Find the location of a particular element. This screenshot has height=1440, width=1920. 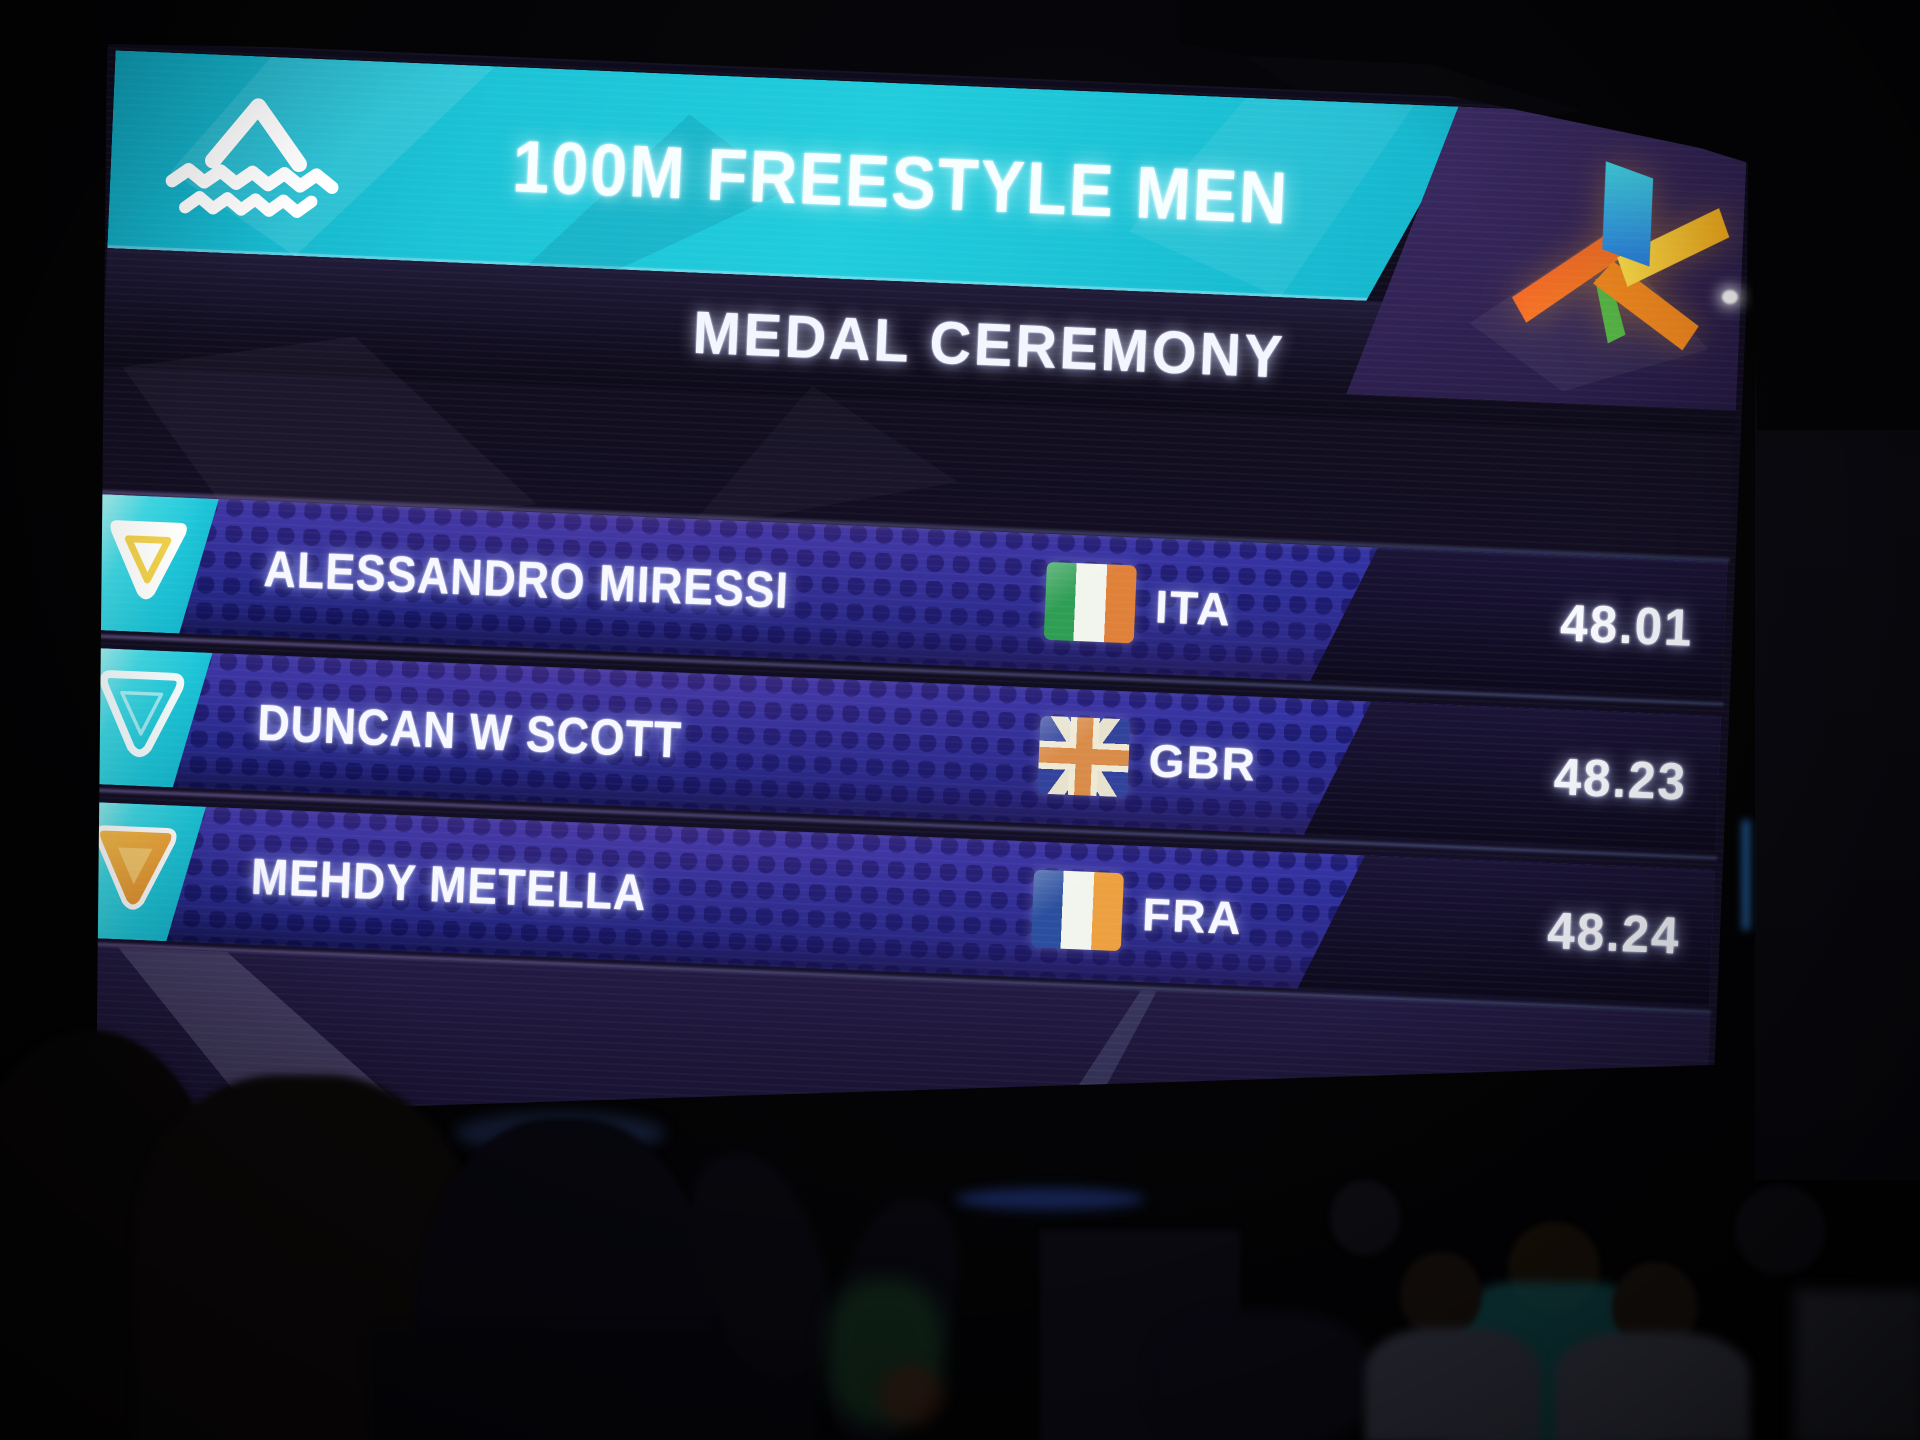

multicolor-star-logo-icon is located at coordinates (1617, 261).